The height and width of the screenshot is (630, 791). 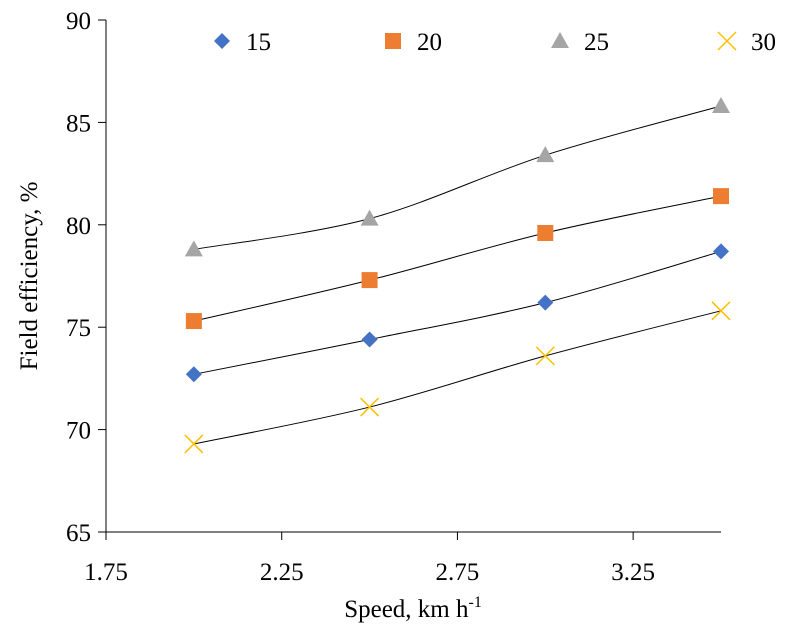 I want to click on x-tick-label: 1.75, so click(x=106, y=572).